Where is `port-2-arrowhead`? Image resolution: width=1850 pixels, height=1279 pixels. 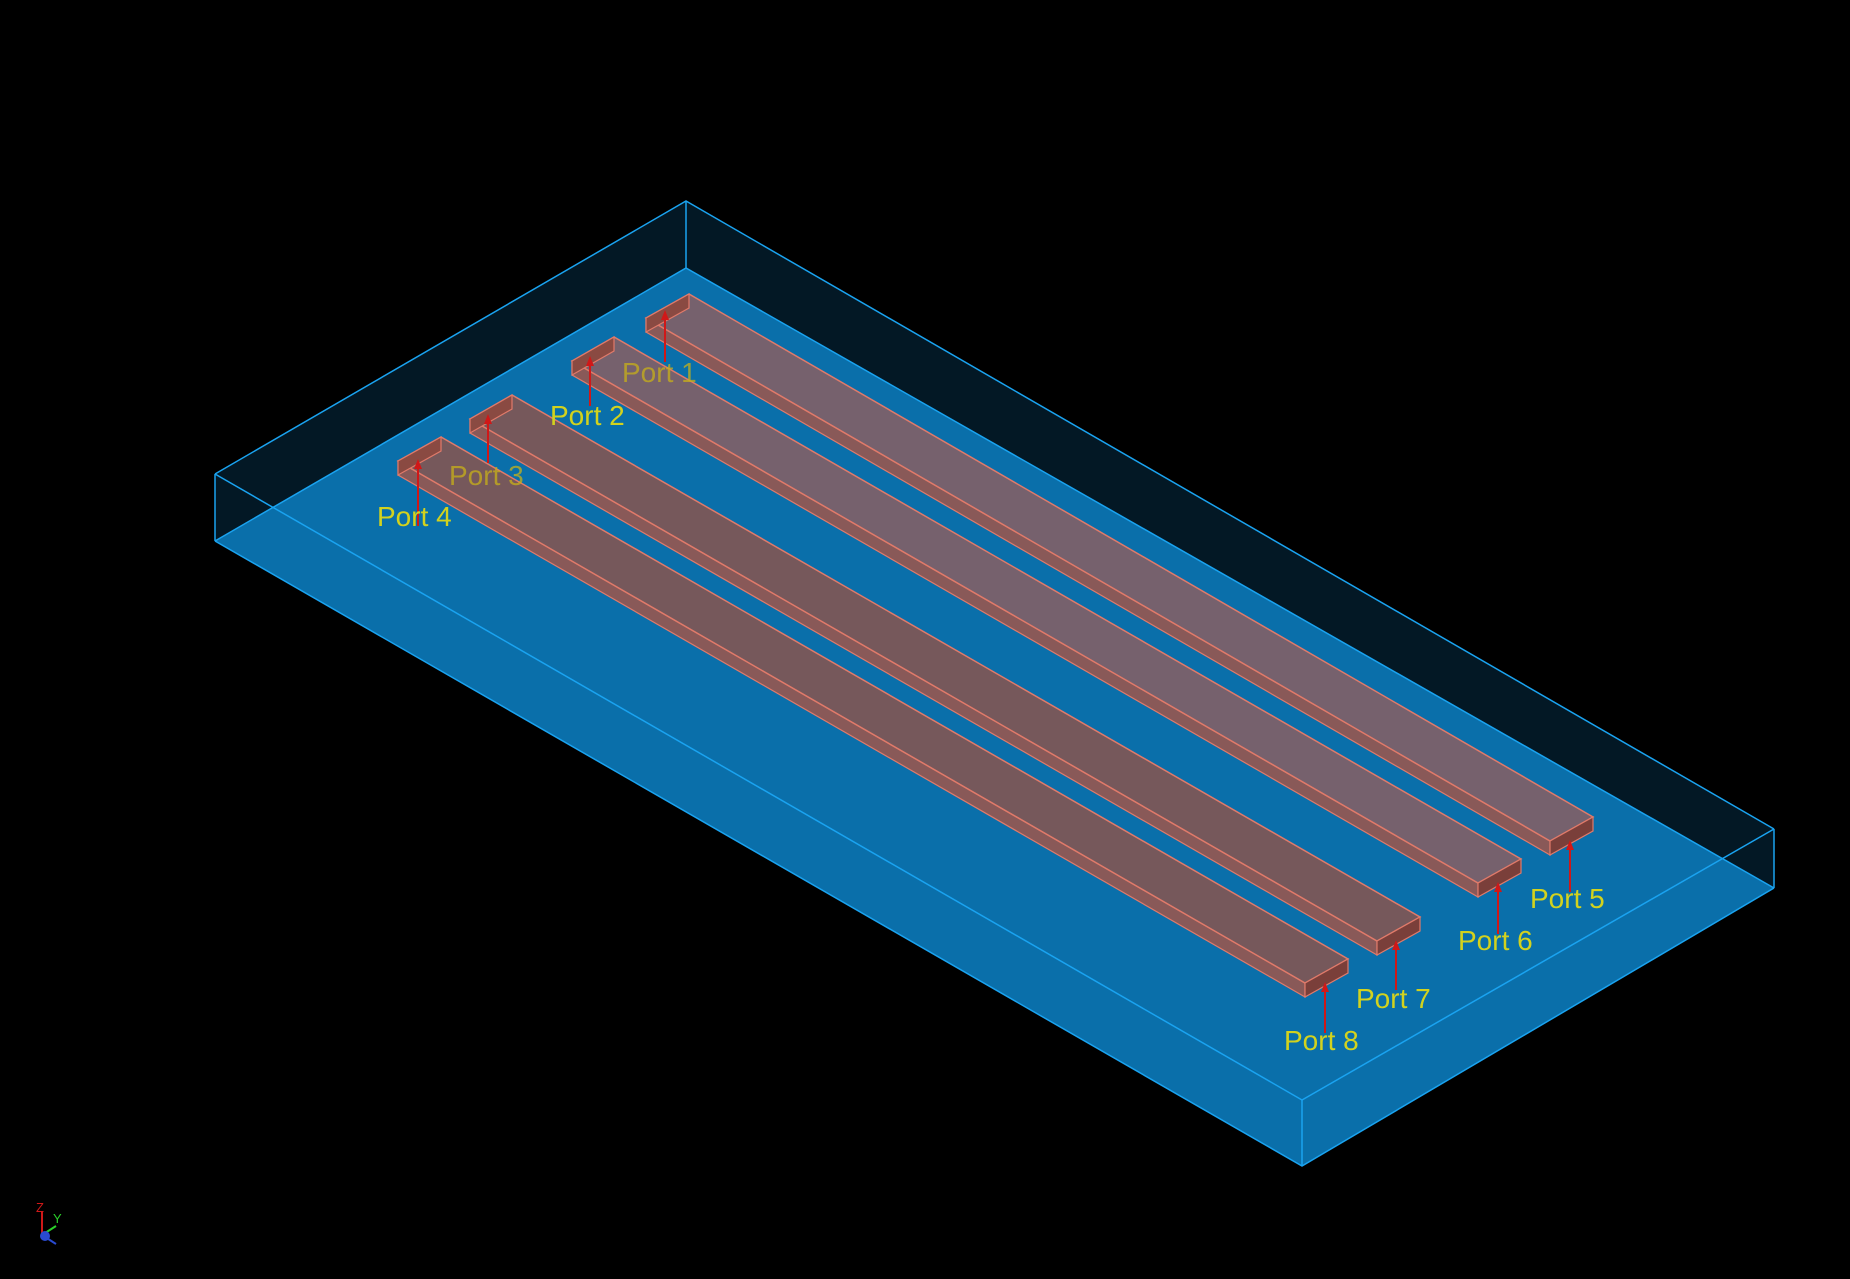
port-2-arrowhead is located at coordinates (590, 361).